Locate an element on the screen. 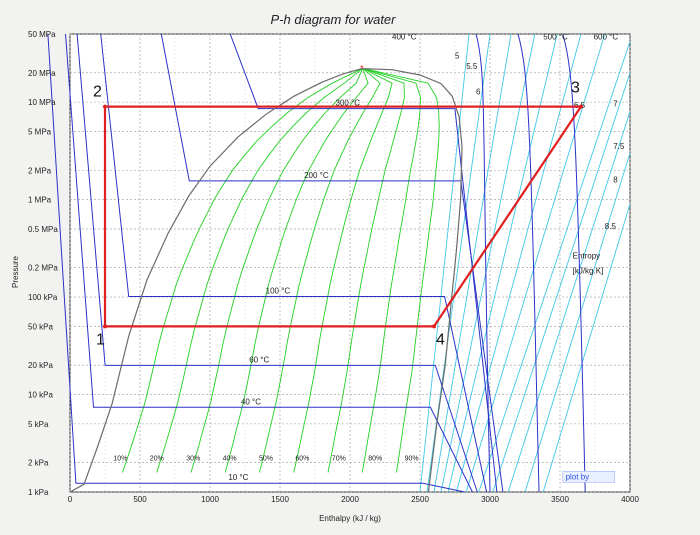 This screenshot has width=700, height=535. x-tick-label: 2000 is located at coordinates (350, 499).